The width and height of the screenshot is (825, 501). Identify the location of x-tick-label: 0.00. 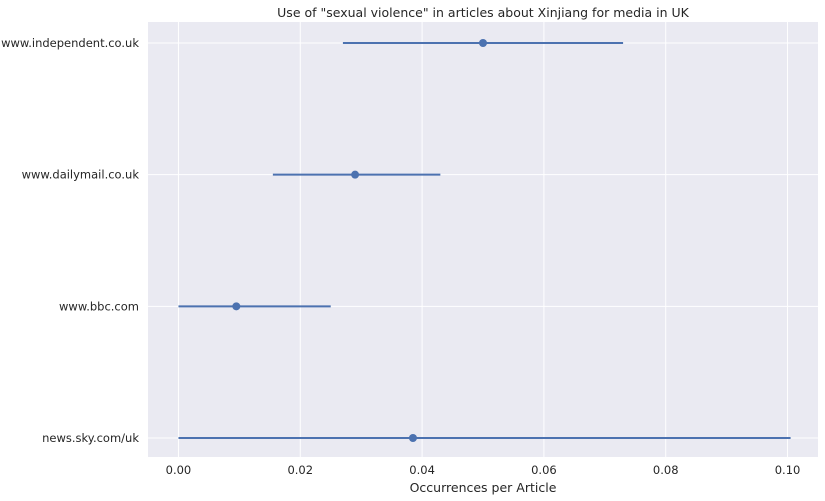
(179, 470).